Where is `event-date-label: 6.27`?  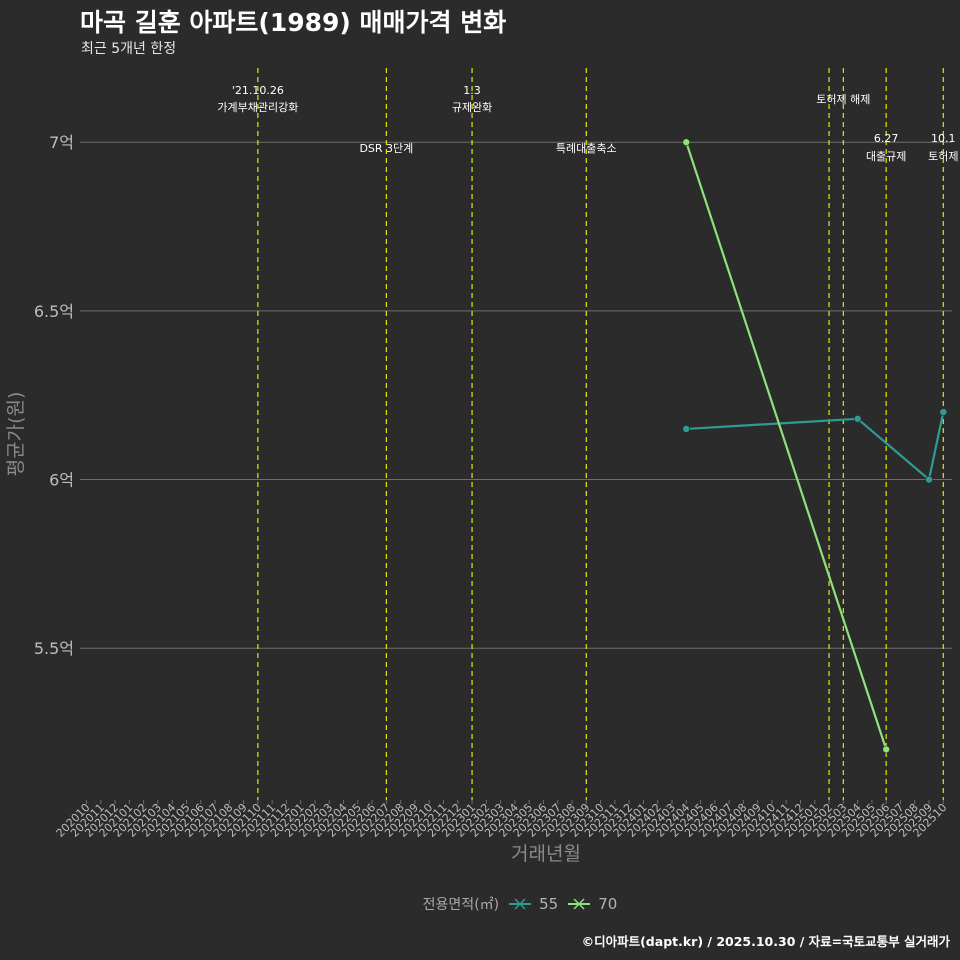 event-date-label: 6.27 is located at coordinates (886, 138).